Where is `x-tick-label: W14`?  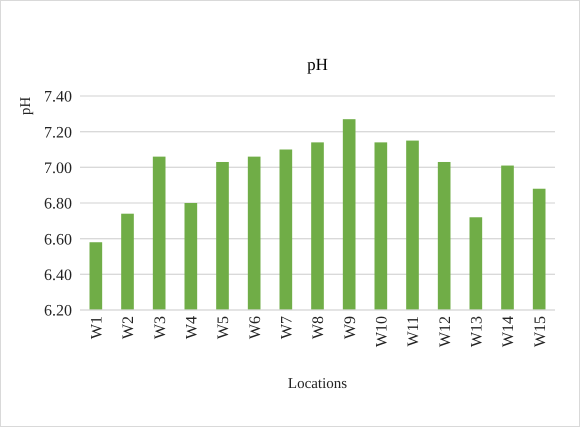 x-tick-label: W14 is located at coordinates (509, 332).